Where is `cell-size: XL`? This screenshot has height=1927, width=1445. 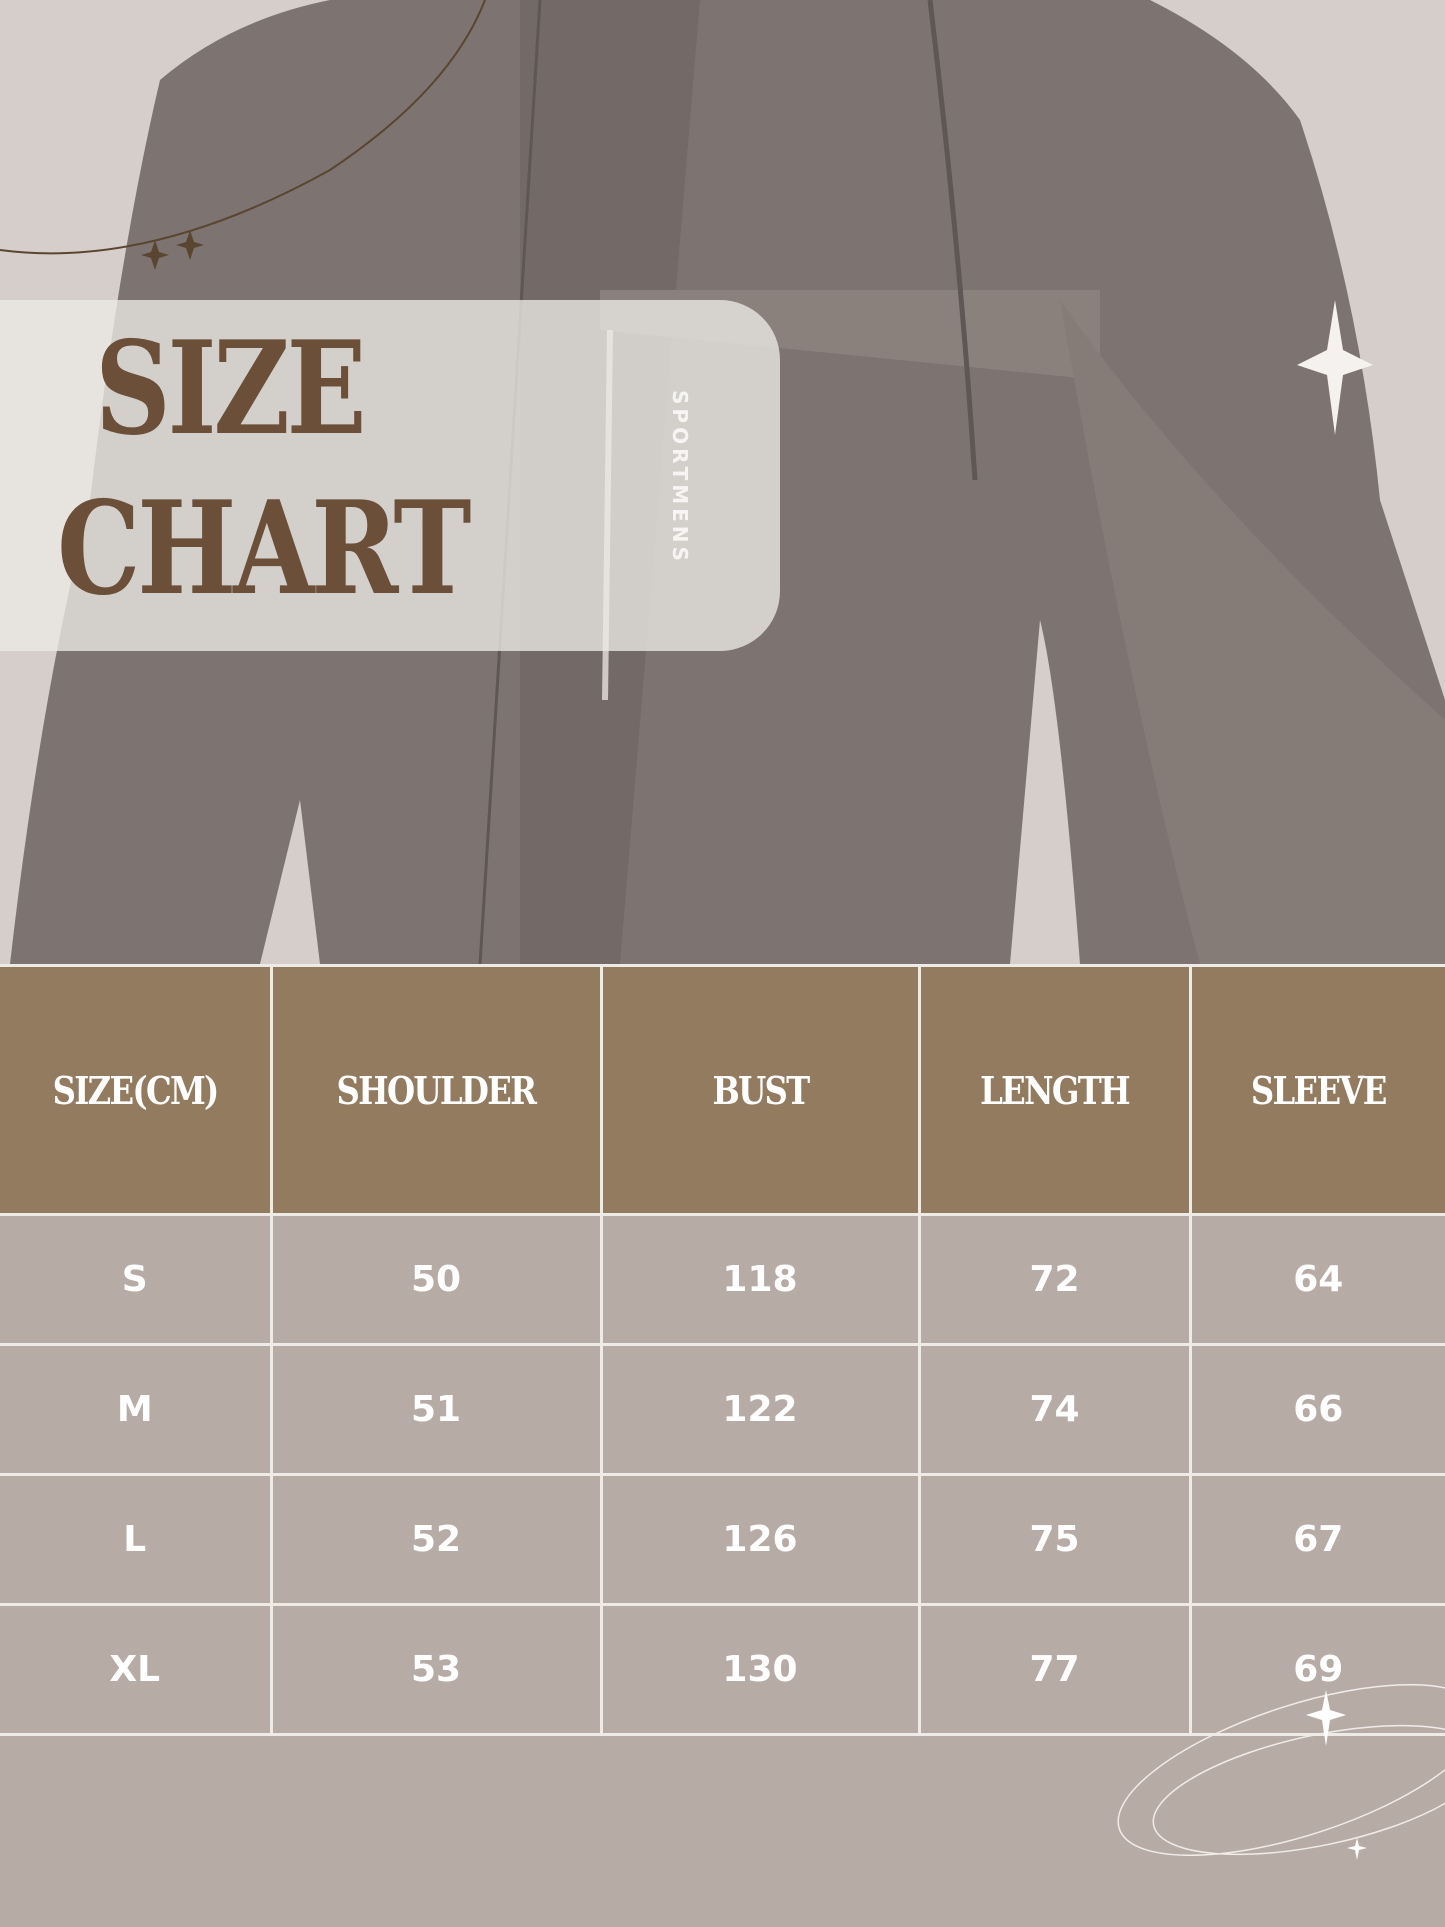 cell-size: XL is located at coordinates (136, 1669).